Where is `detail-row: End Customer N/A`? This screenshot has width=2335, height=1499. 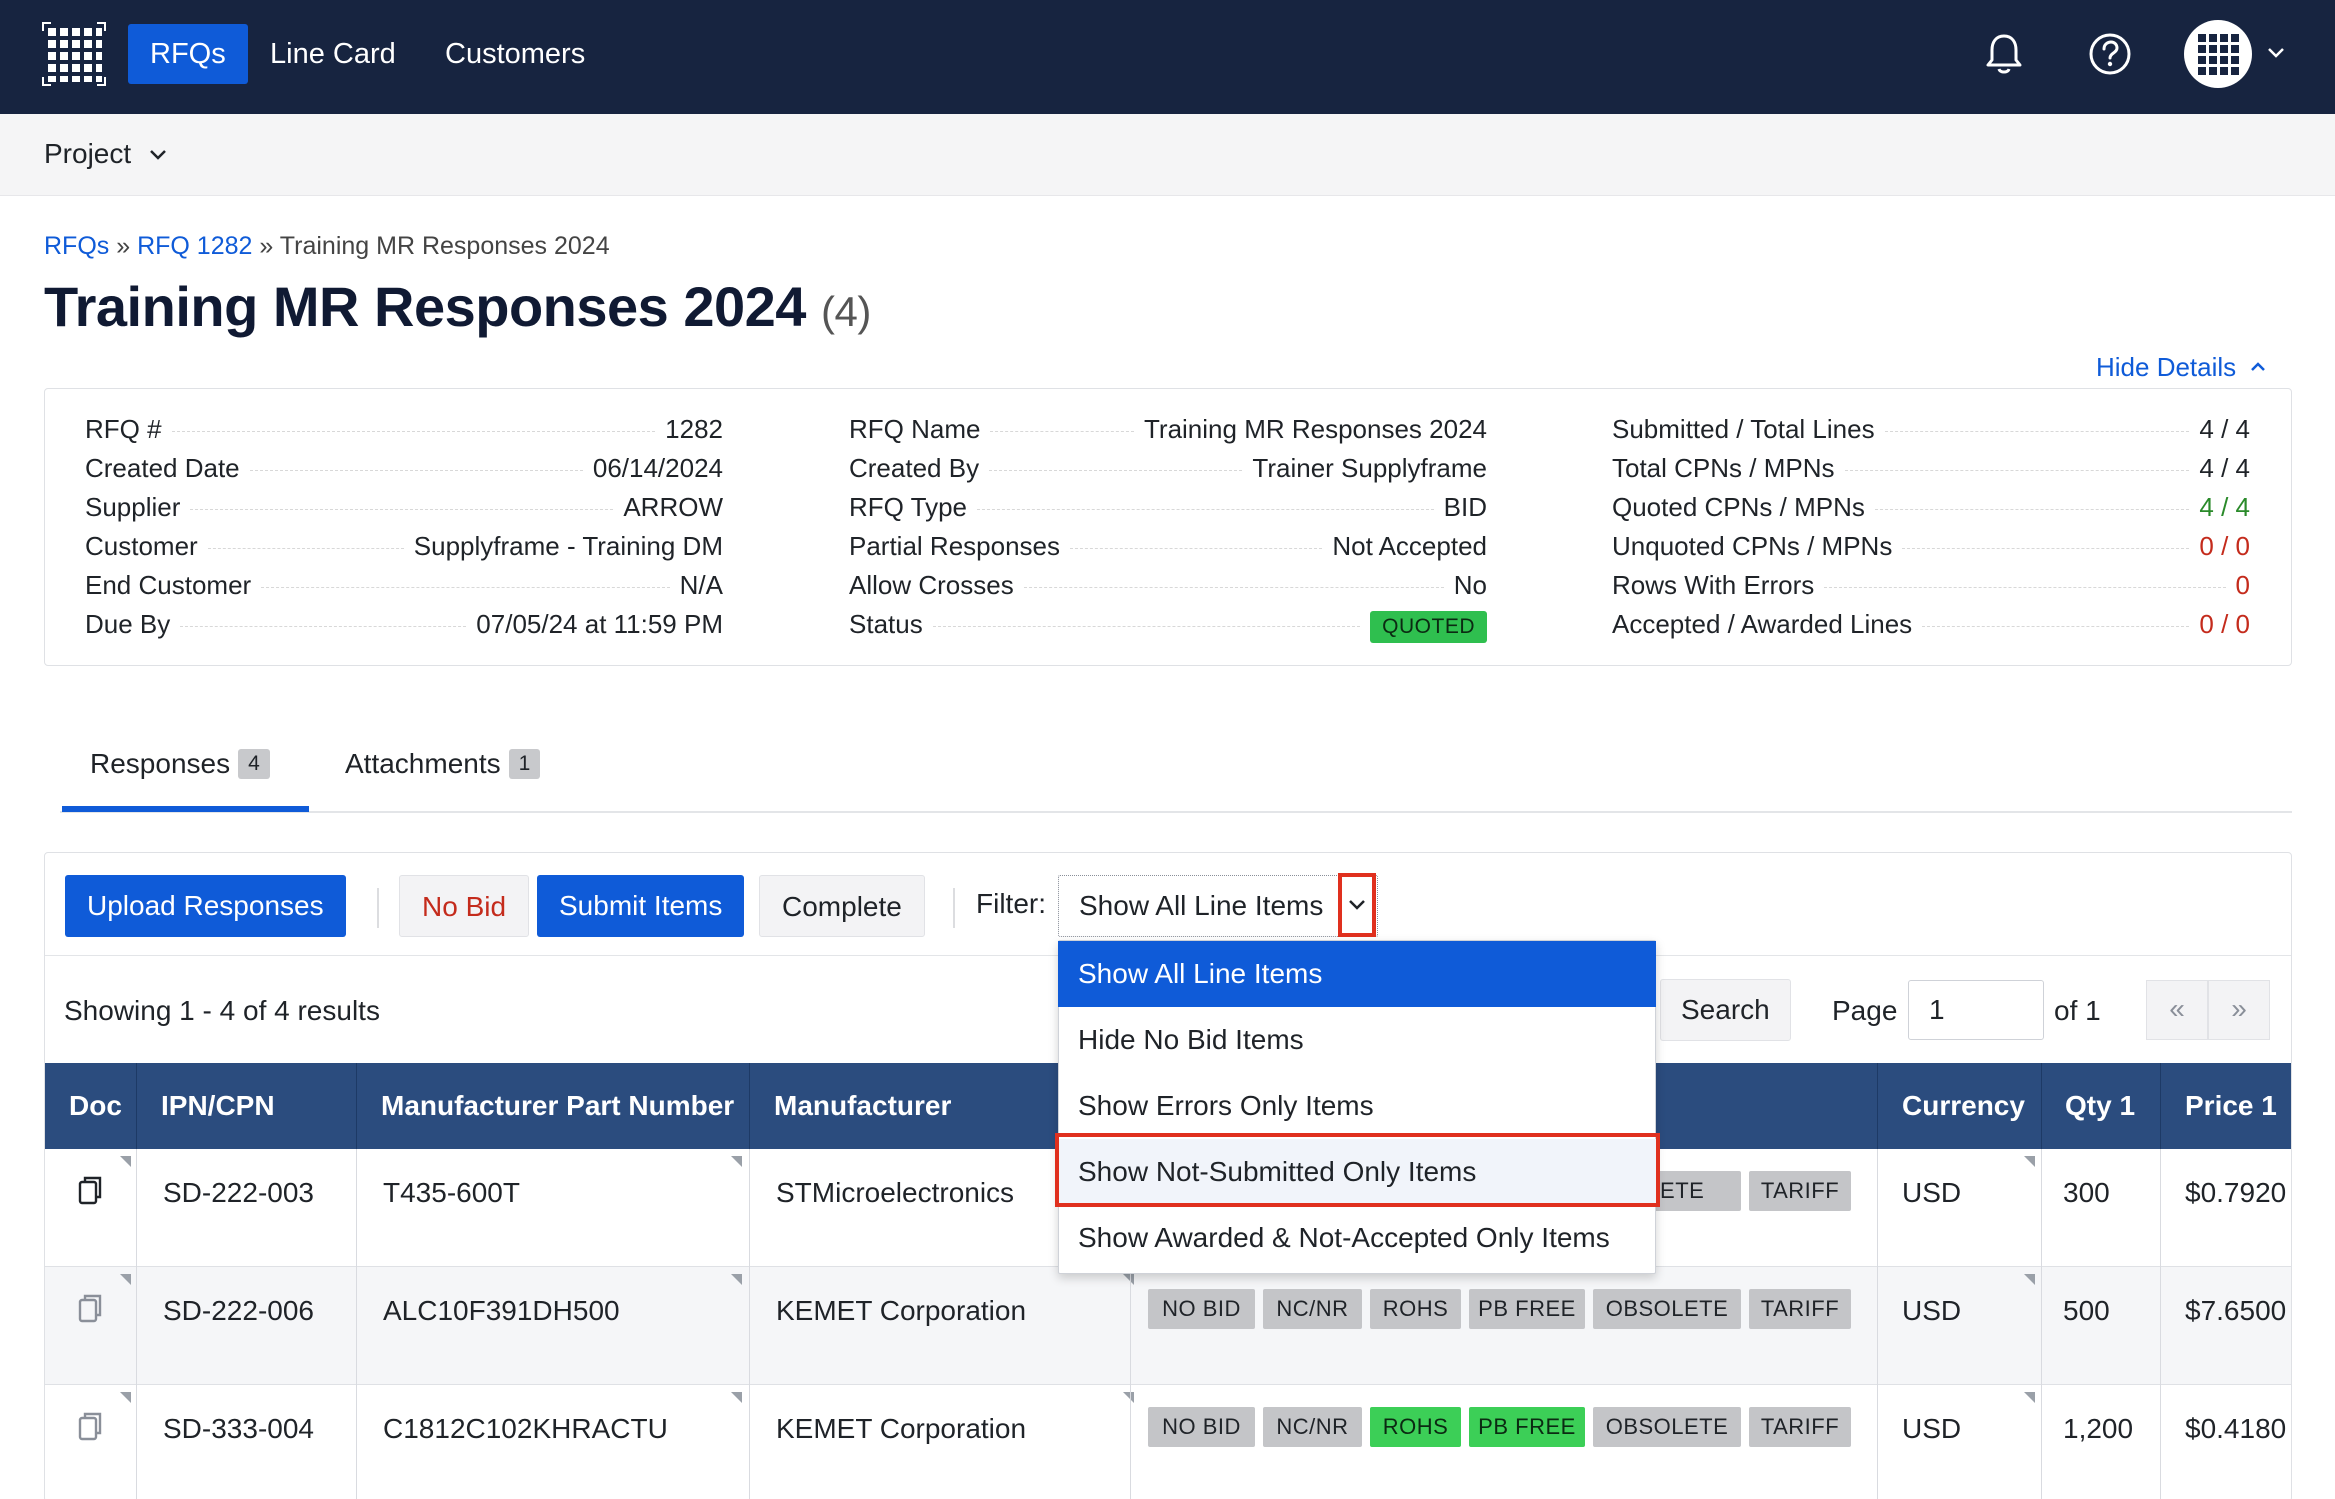
detail-row: End Customer N/A is located at coordinates (404, 587).